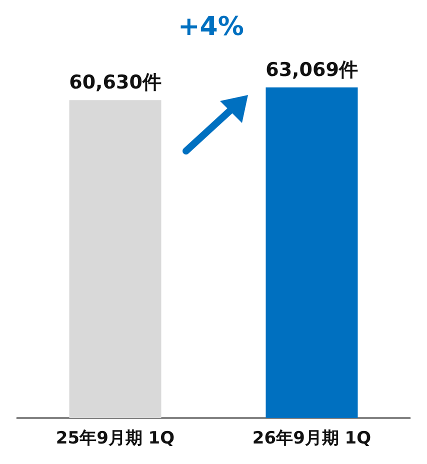  Describe the element at coordinates (211, 27) in the screenshot. I see `text: +4%` at that location.